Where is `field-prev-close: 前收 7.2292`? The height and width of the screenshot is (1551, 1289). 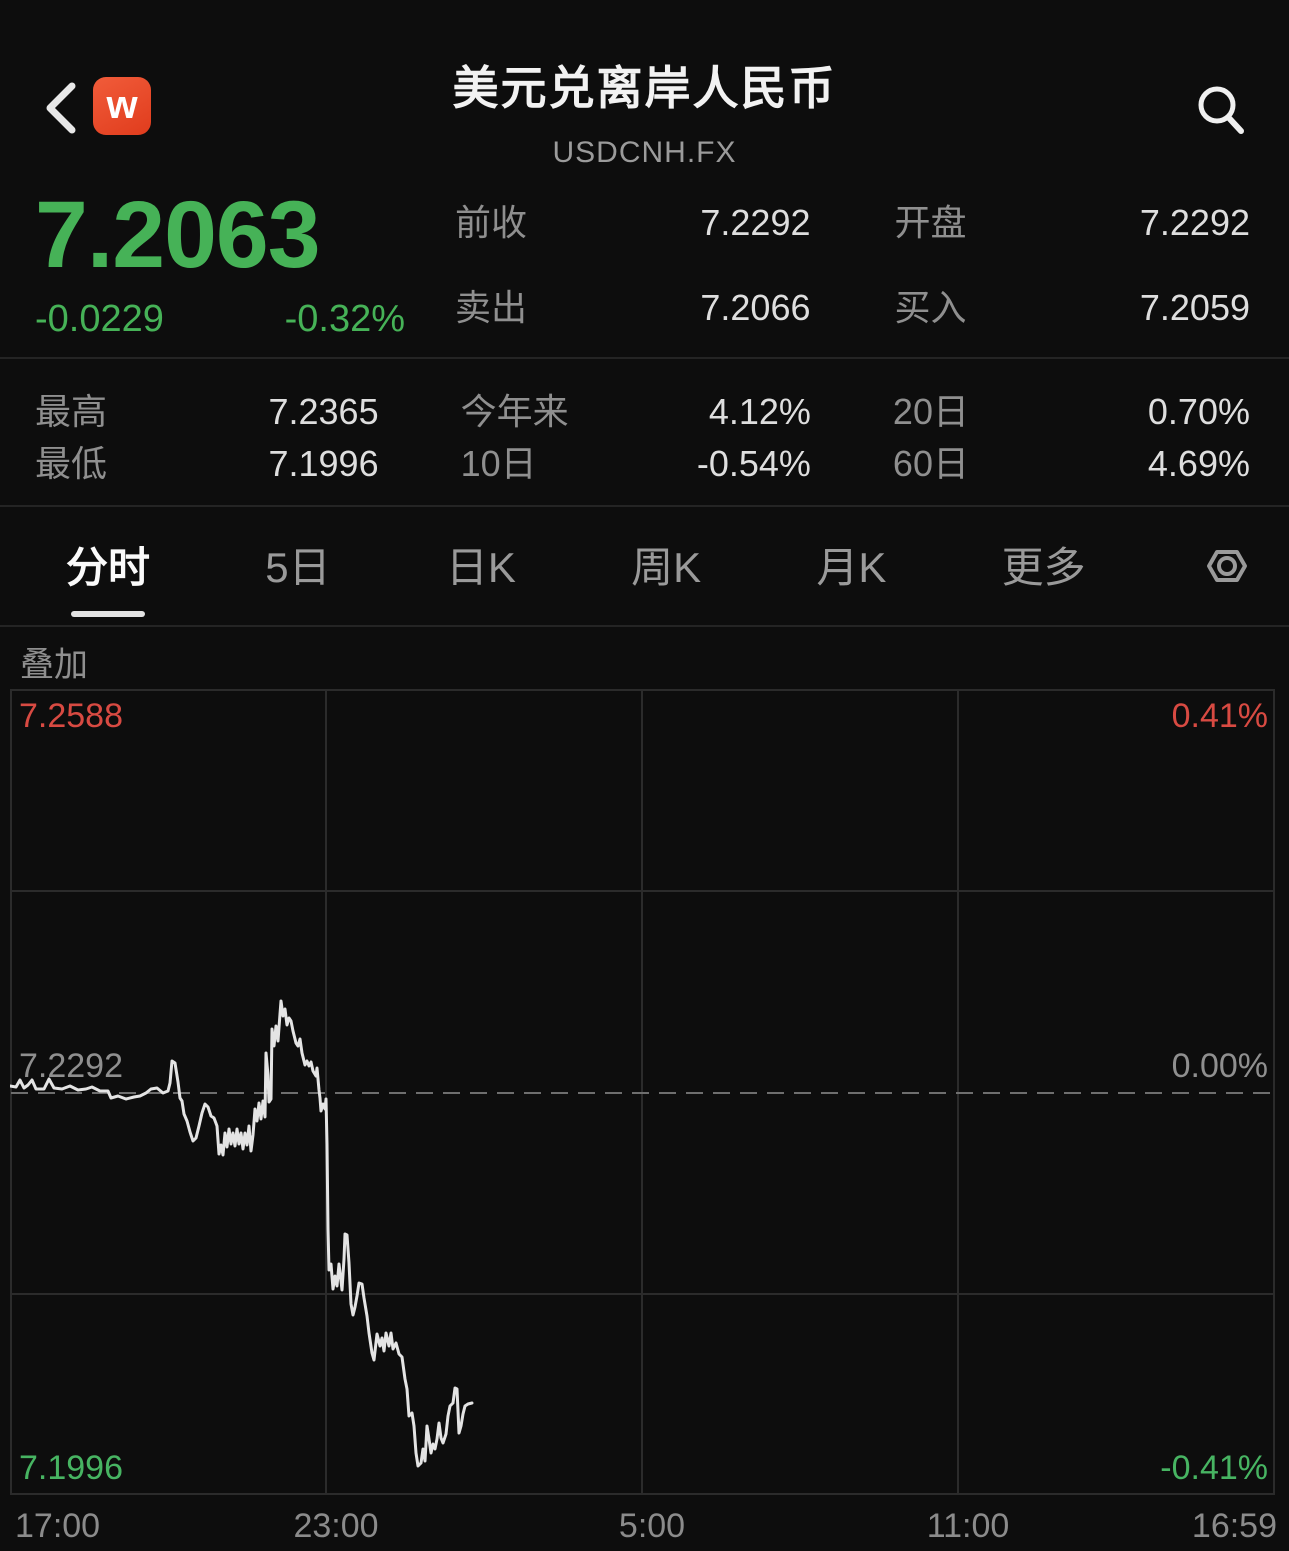
field-prev-close: 前收 7.2292 is located at coordinates (633, 220).